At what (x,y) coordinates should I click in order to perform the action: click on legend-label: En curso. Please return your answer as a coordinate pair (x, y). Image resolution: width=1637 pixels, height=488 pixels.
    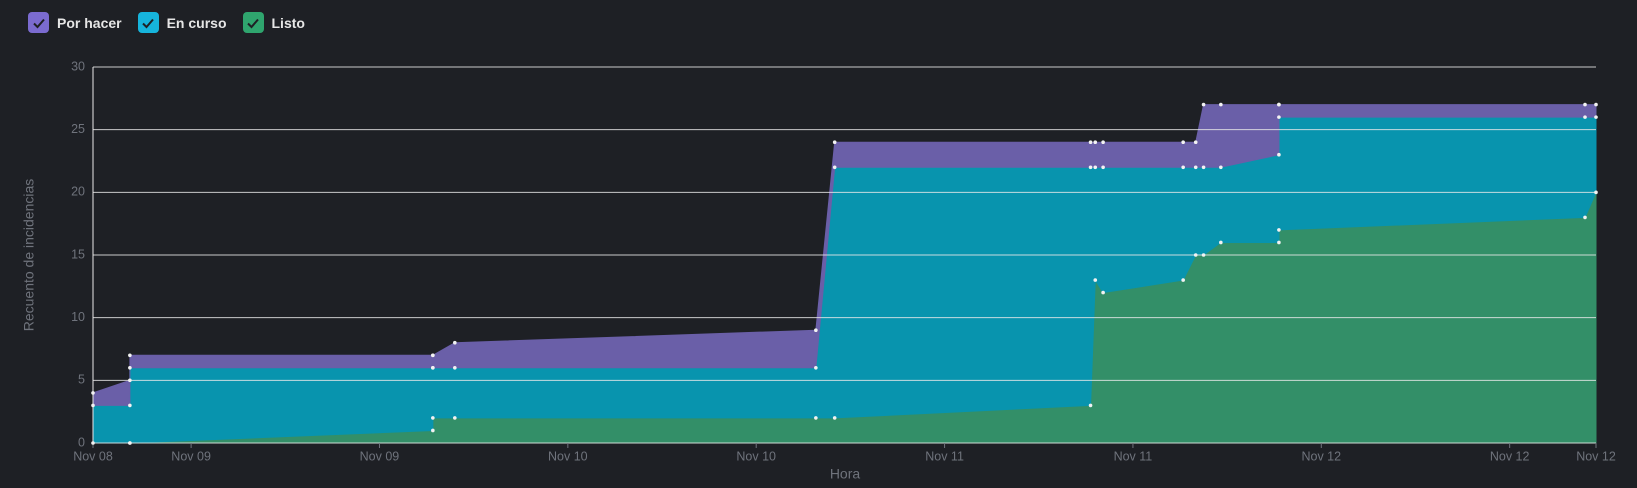
    Looking at the image, I should click on (196, 22).